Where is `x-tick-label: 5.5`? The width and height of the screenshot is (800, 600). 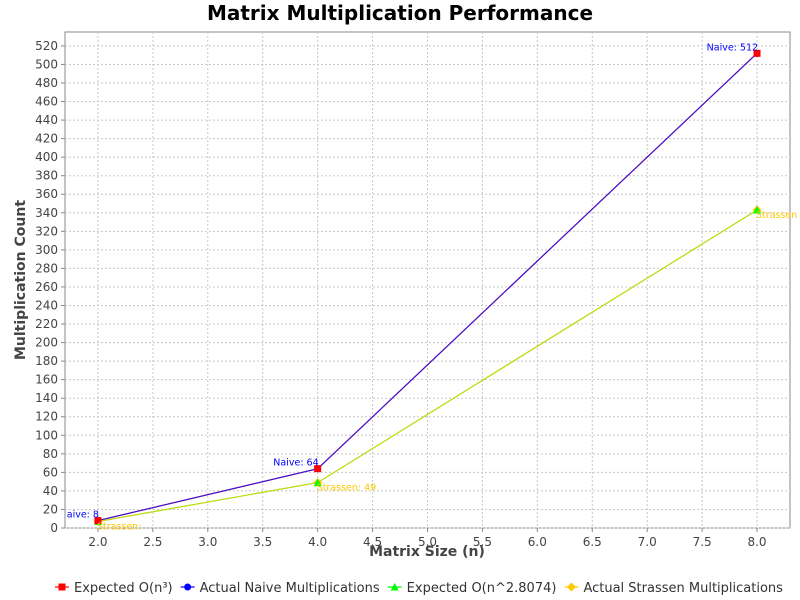 x-tick-label: 5.5 is located at coordinates (482, 542).